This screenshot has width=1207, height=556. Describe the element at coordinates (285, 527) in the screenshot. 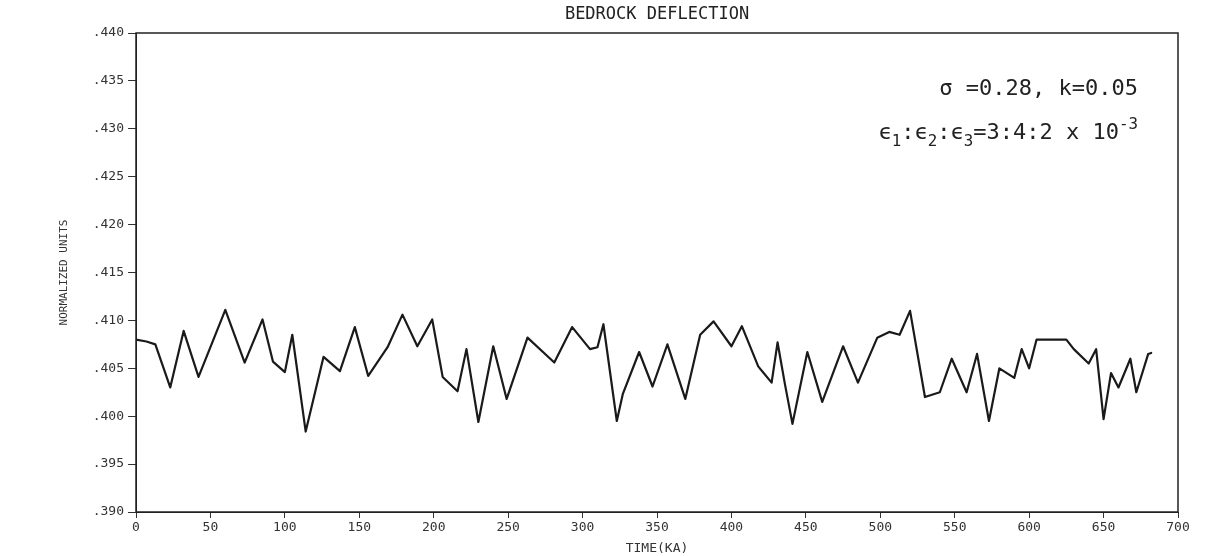

I see `x-tick-label: 100` at that location.